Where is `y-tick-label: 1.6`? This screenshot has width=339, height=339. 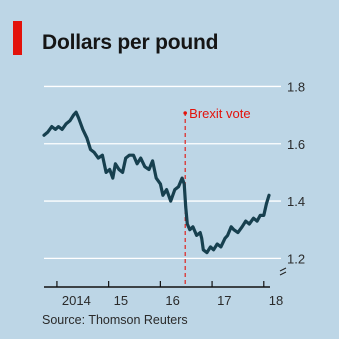 y-tick-label: 1.6 is located at coordinates (296, 144).